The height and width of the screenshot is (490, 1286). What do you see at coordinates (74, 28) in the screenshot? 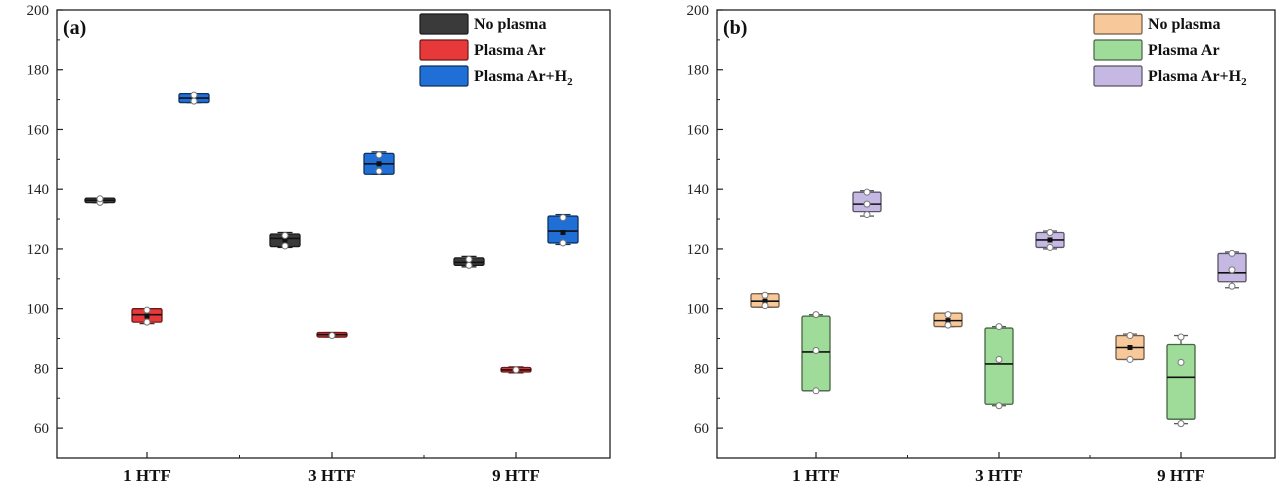
I see `panel-label: (a)` at bounding box center [74, 28].